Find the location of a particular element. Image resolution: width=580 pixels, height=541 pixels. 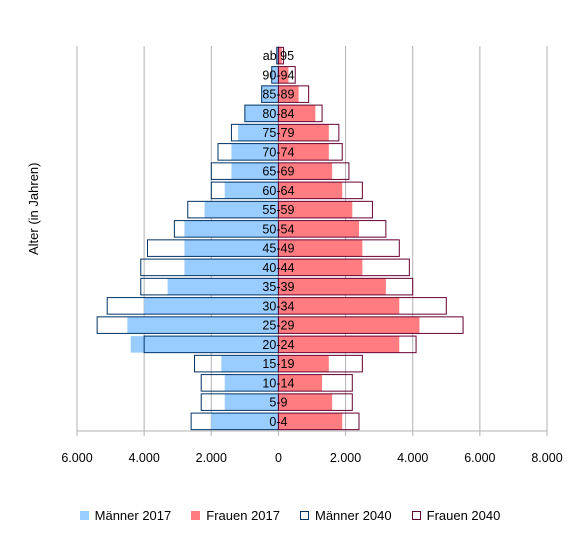

legend-swatch-frauen-2040 is located at coordinates (416, 515).